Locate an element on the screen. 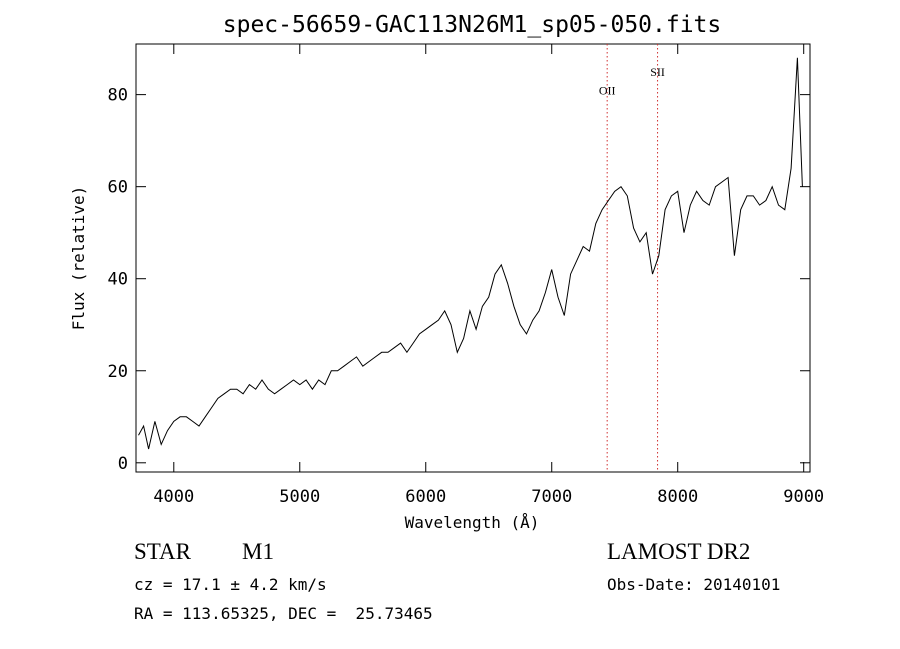 The height and width of the screenshot is (649, 900). object-class: STAR is located at coordinates (162, 551).